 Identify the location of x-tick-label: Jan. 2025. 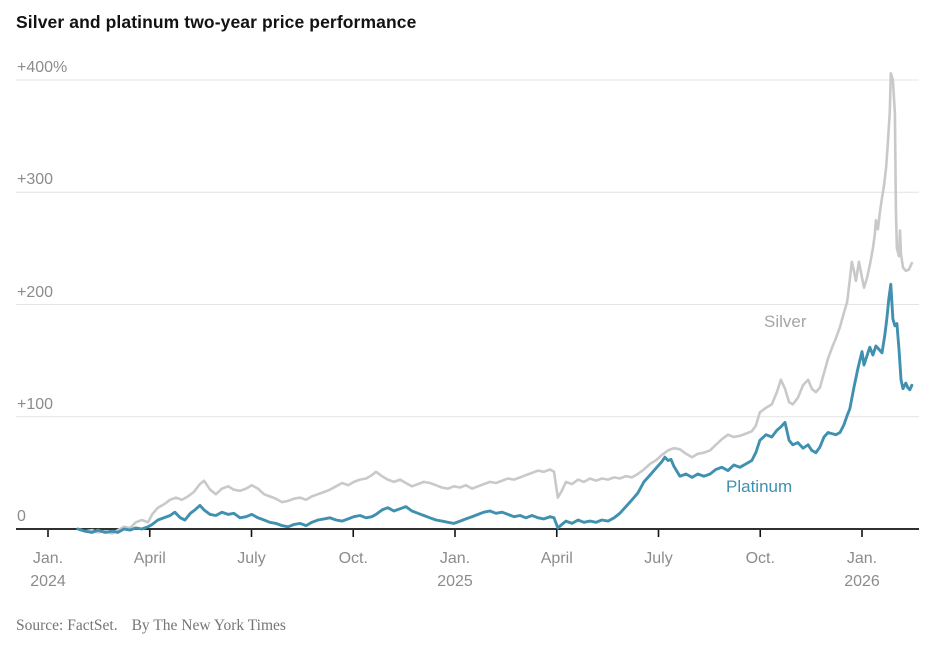
(455, 570).